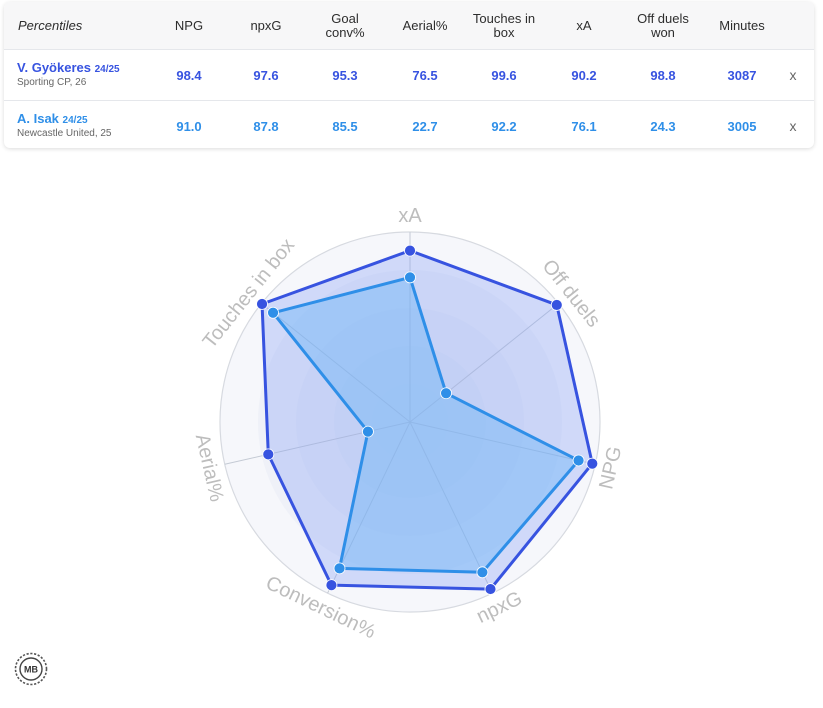 This screenshot has height=708, width=823. I want to click on player-info: V. Gyökeres 24/25 Sporting CP, 26, so click(68, 74).